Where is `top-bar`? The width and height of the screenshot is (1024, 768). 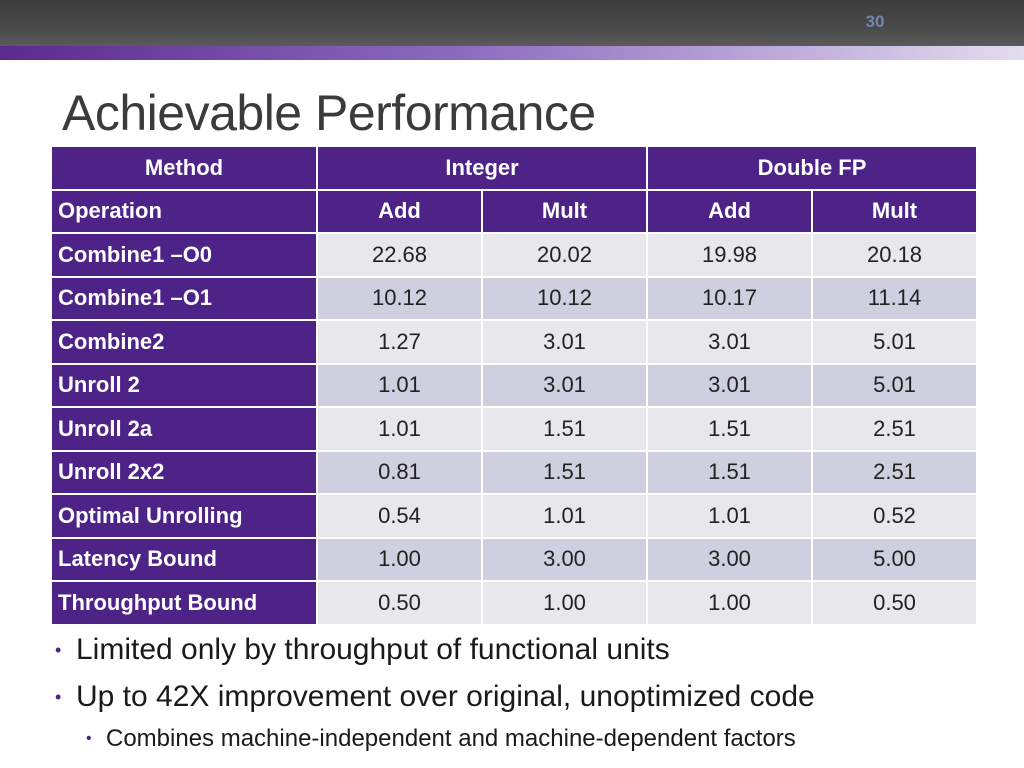
top-bar is located at coordinates (512, 23).